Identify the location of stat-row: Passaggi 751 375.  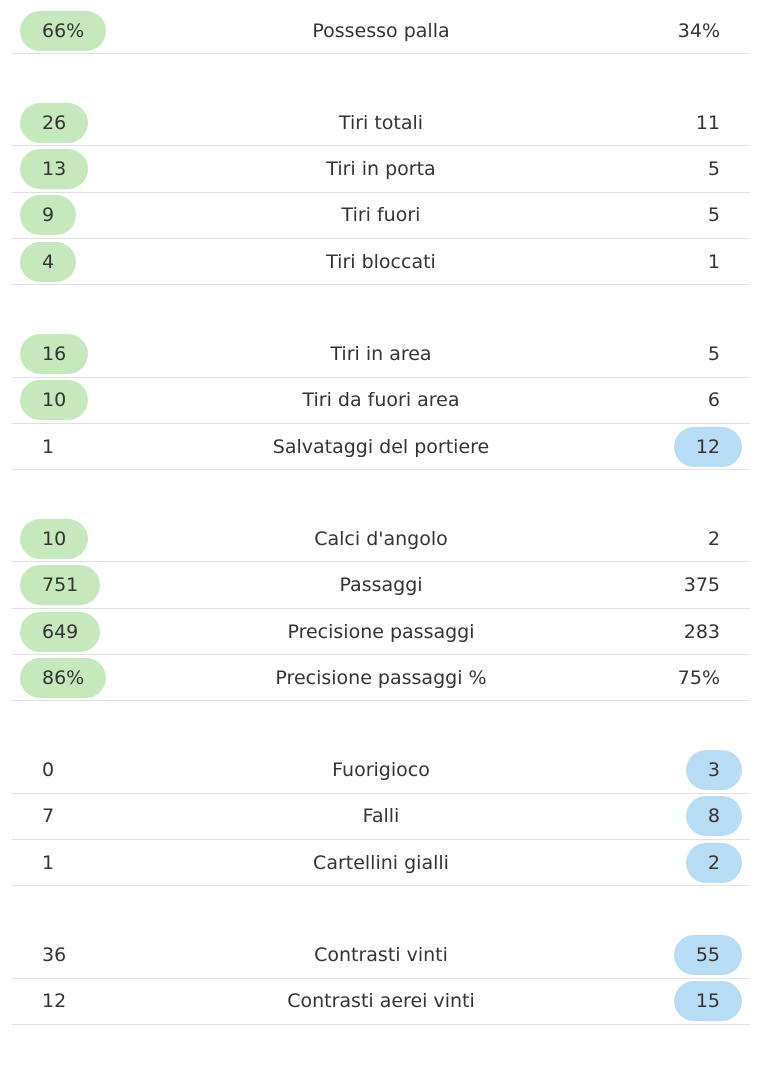
(381, 586).